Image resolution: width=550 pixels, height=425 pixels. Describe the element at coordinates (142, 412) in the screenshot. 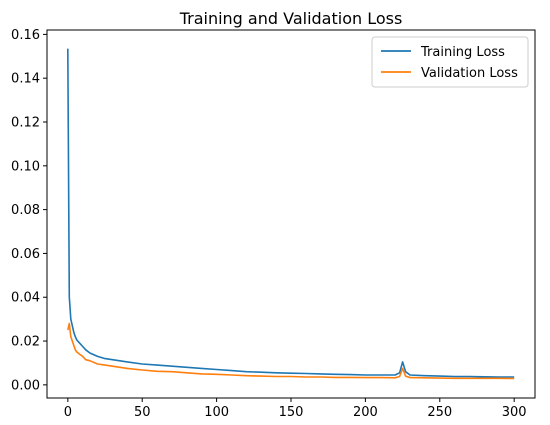

I see `x-tick-label: 50` at that location.